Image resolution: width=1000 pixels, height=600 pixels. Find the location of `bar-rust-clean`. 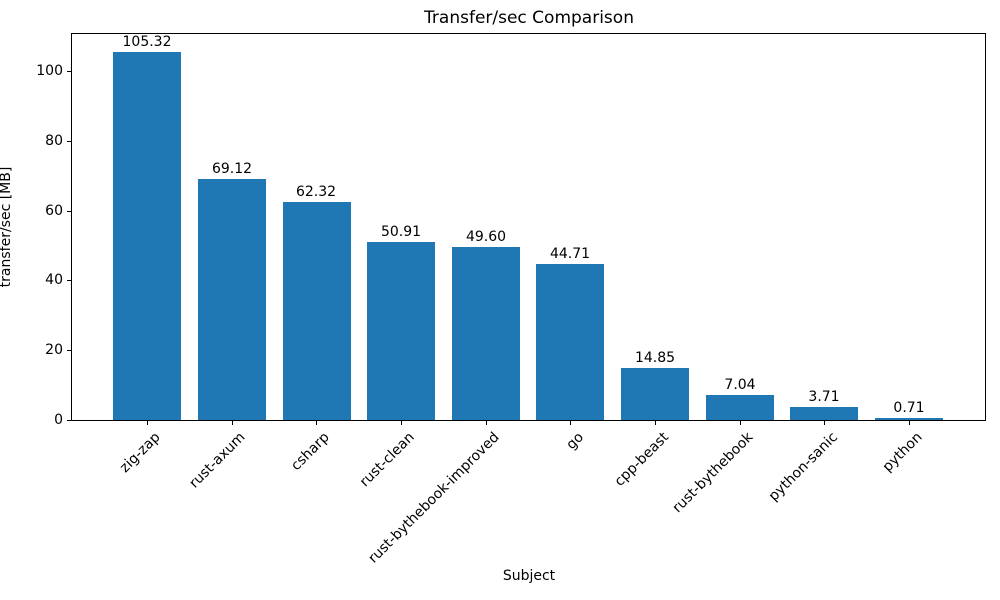

bar-rust-clean is located at coordinates (401, 331).